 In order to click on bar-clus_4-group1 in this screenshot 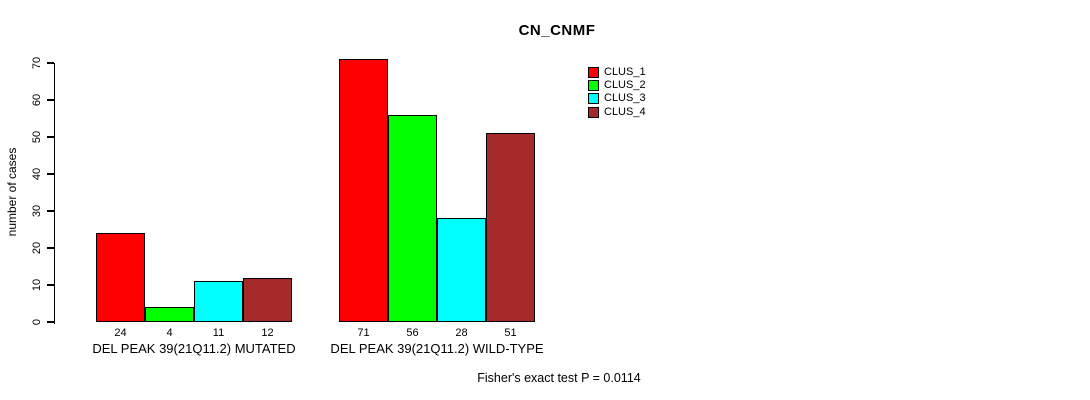, I will do `click(267, 299)`.